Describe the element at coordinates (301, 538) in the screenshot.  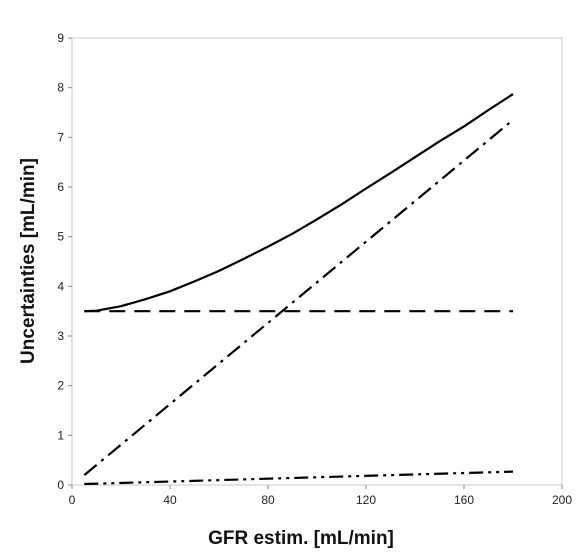
I see `x-axis-title: GFR estim. [mL/min]` at that location.